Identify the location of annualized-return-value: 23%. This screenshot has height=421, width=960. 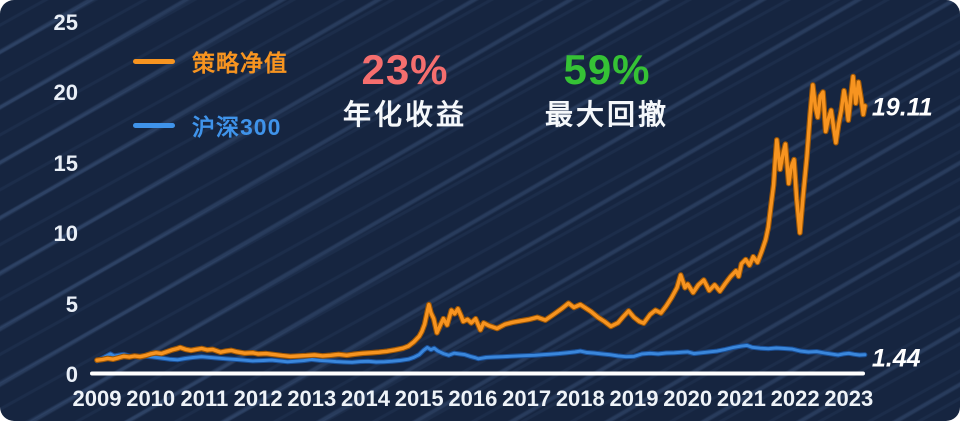
(405, 69).